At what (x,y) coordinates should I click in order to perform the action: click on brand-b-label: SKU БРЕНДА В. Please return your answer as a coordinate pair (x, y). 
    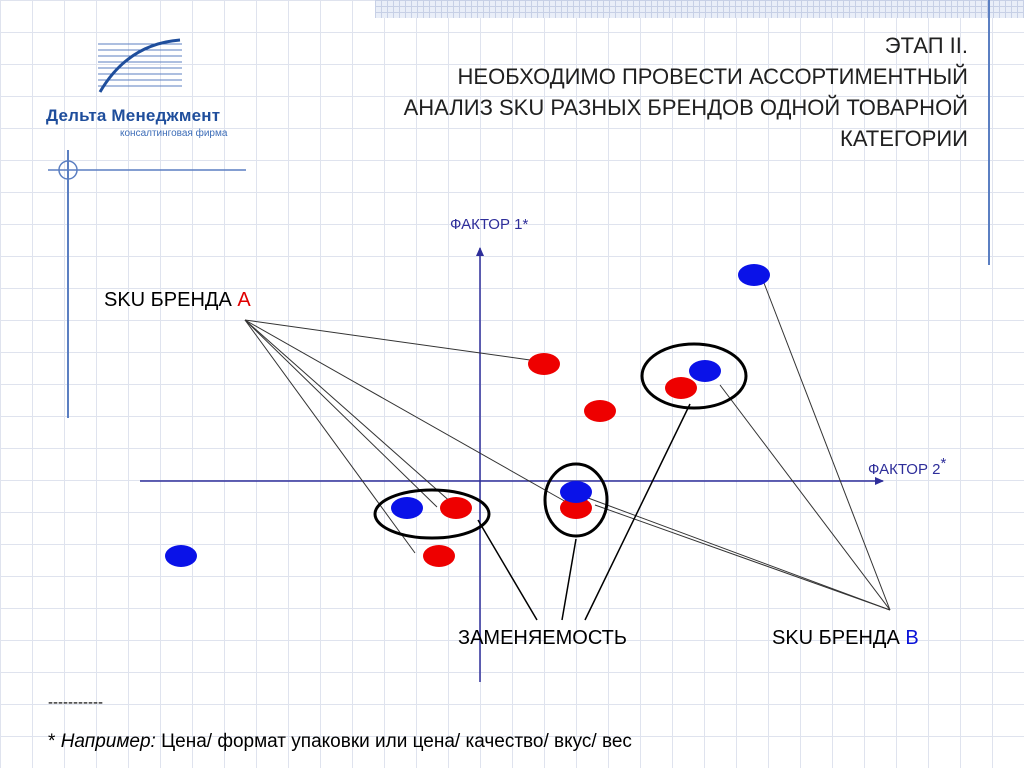
    Looking at the image, I should click on (845, 638).